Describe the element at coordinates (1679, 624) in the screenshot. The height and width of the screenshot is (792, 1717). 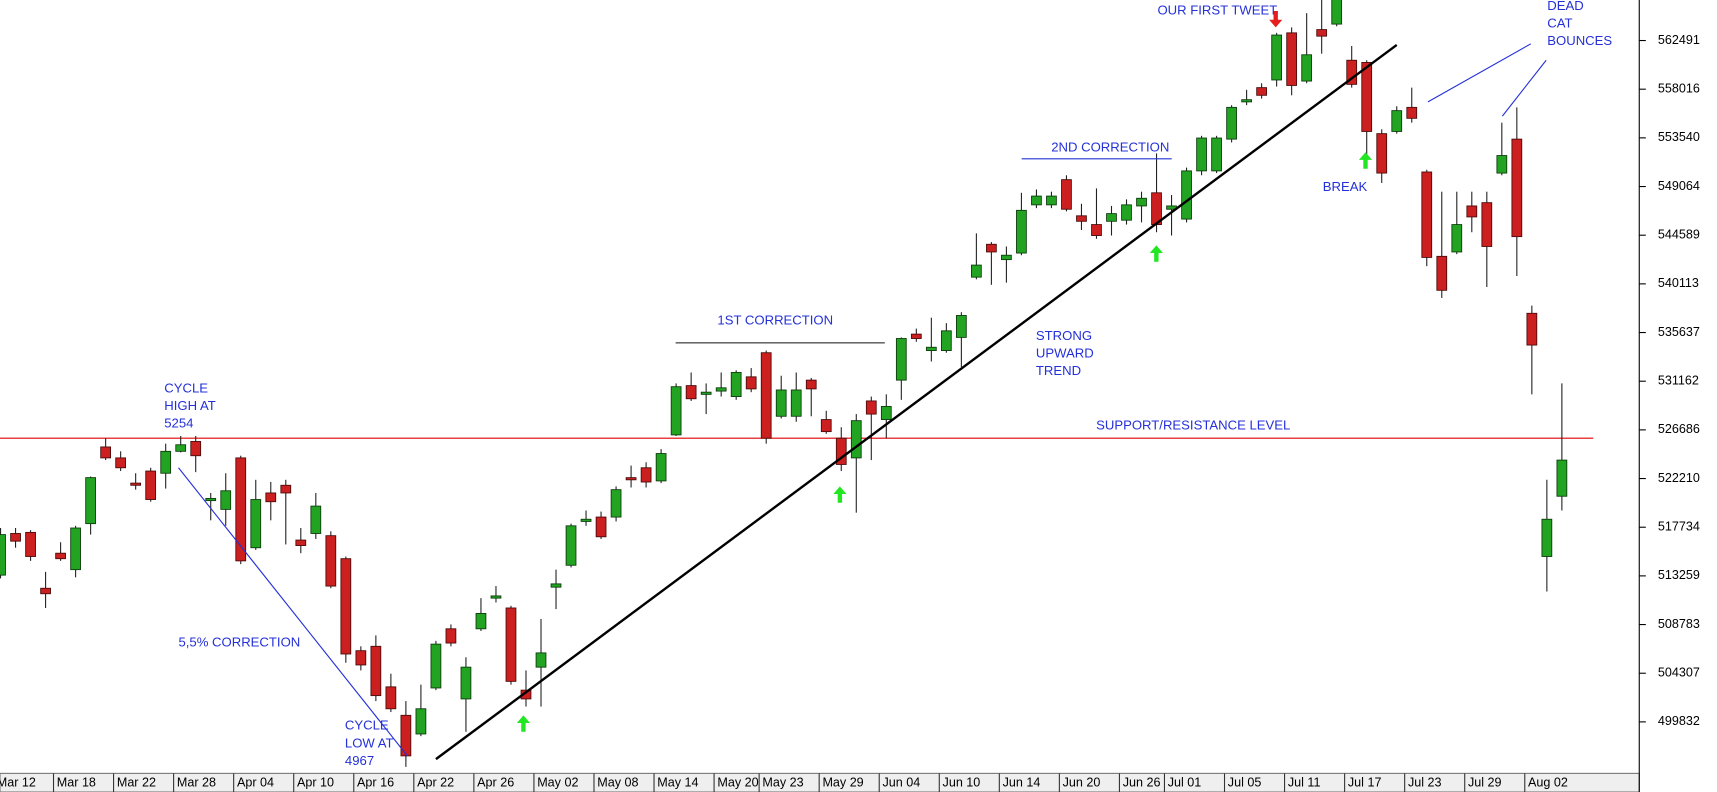
I see `y-tick-label: 508783` at that location.